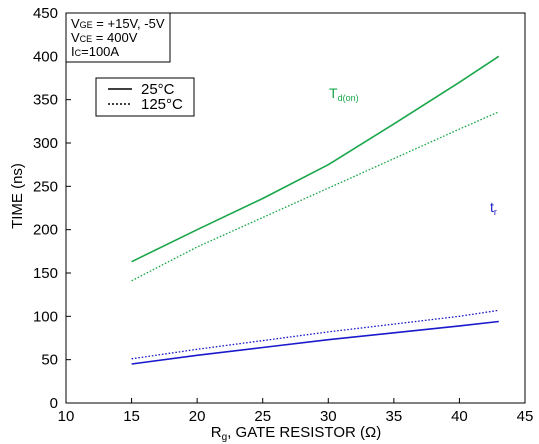 The width and height of the screenshot is (539, 444). I want to click on condition-vce: VCE = 400V, so click(104, 37).